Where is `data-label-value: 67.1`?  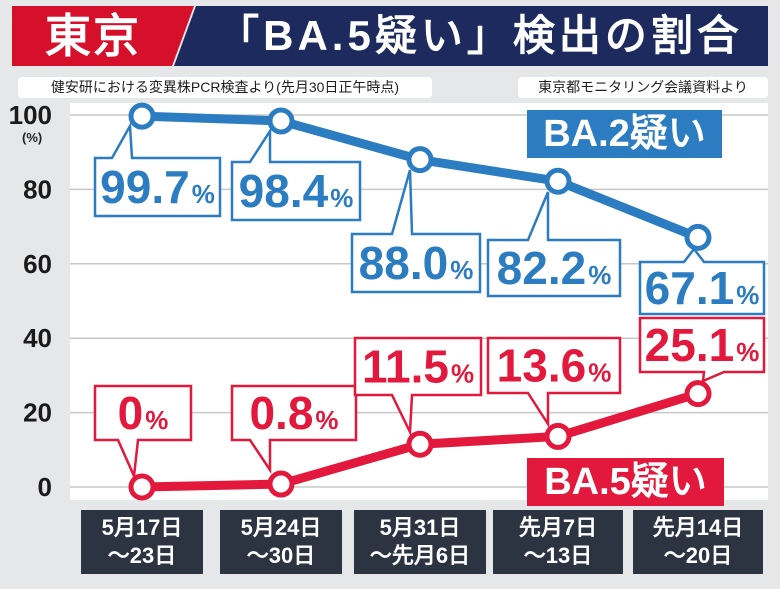
data-label-value: 67.1 is located at coordinates (690, 288).